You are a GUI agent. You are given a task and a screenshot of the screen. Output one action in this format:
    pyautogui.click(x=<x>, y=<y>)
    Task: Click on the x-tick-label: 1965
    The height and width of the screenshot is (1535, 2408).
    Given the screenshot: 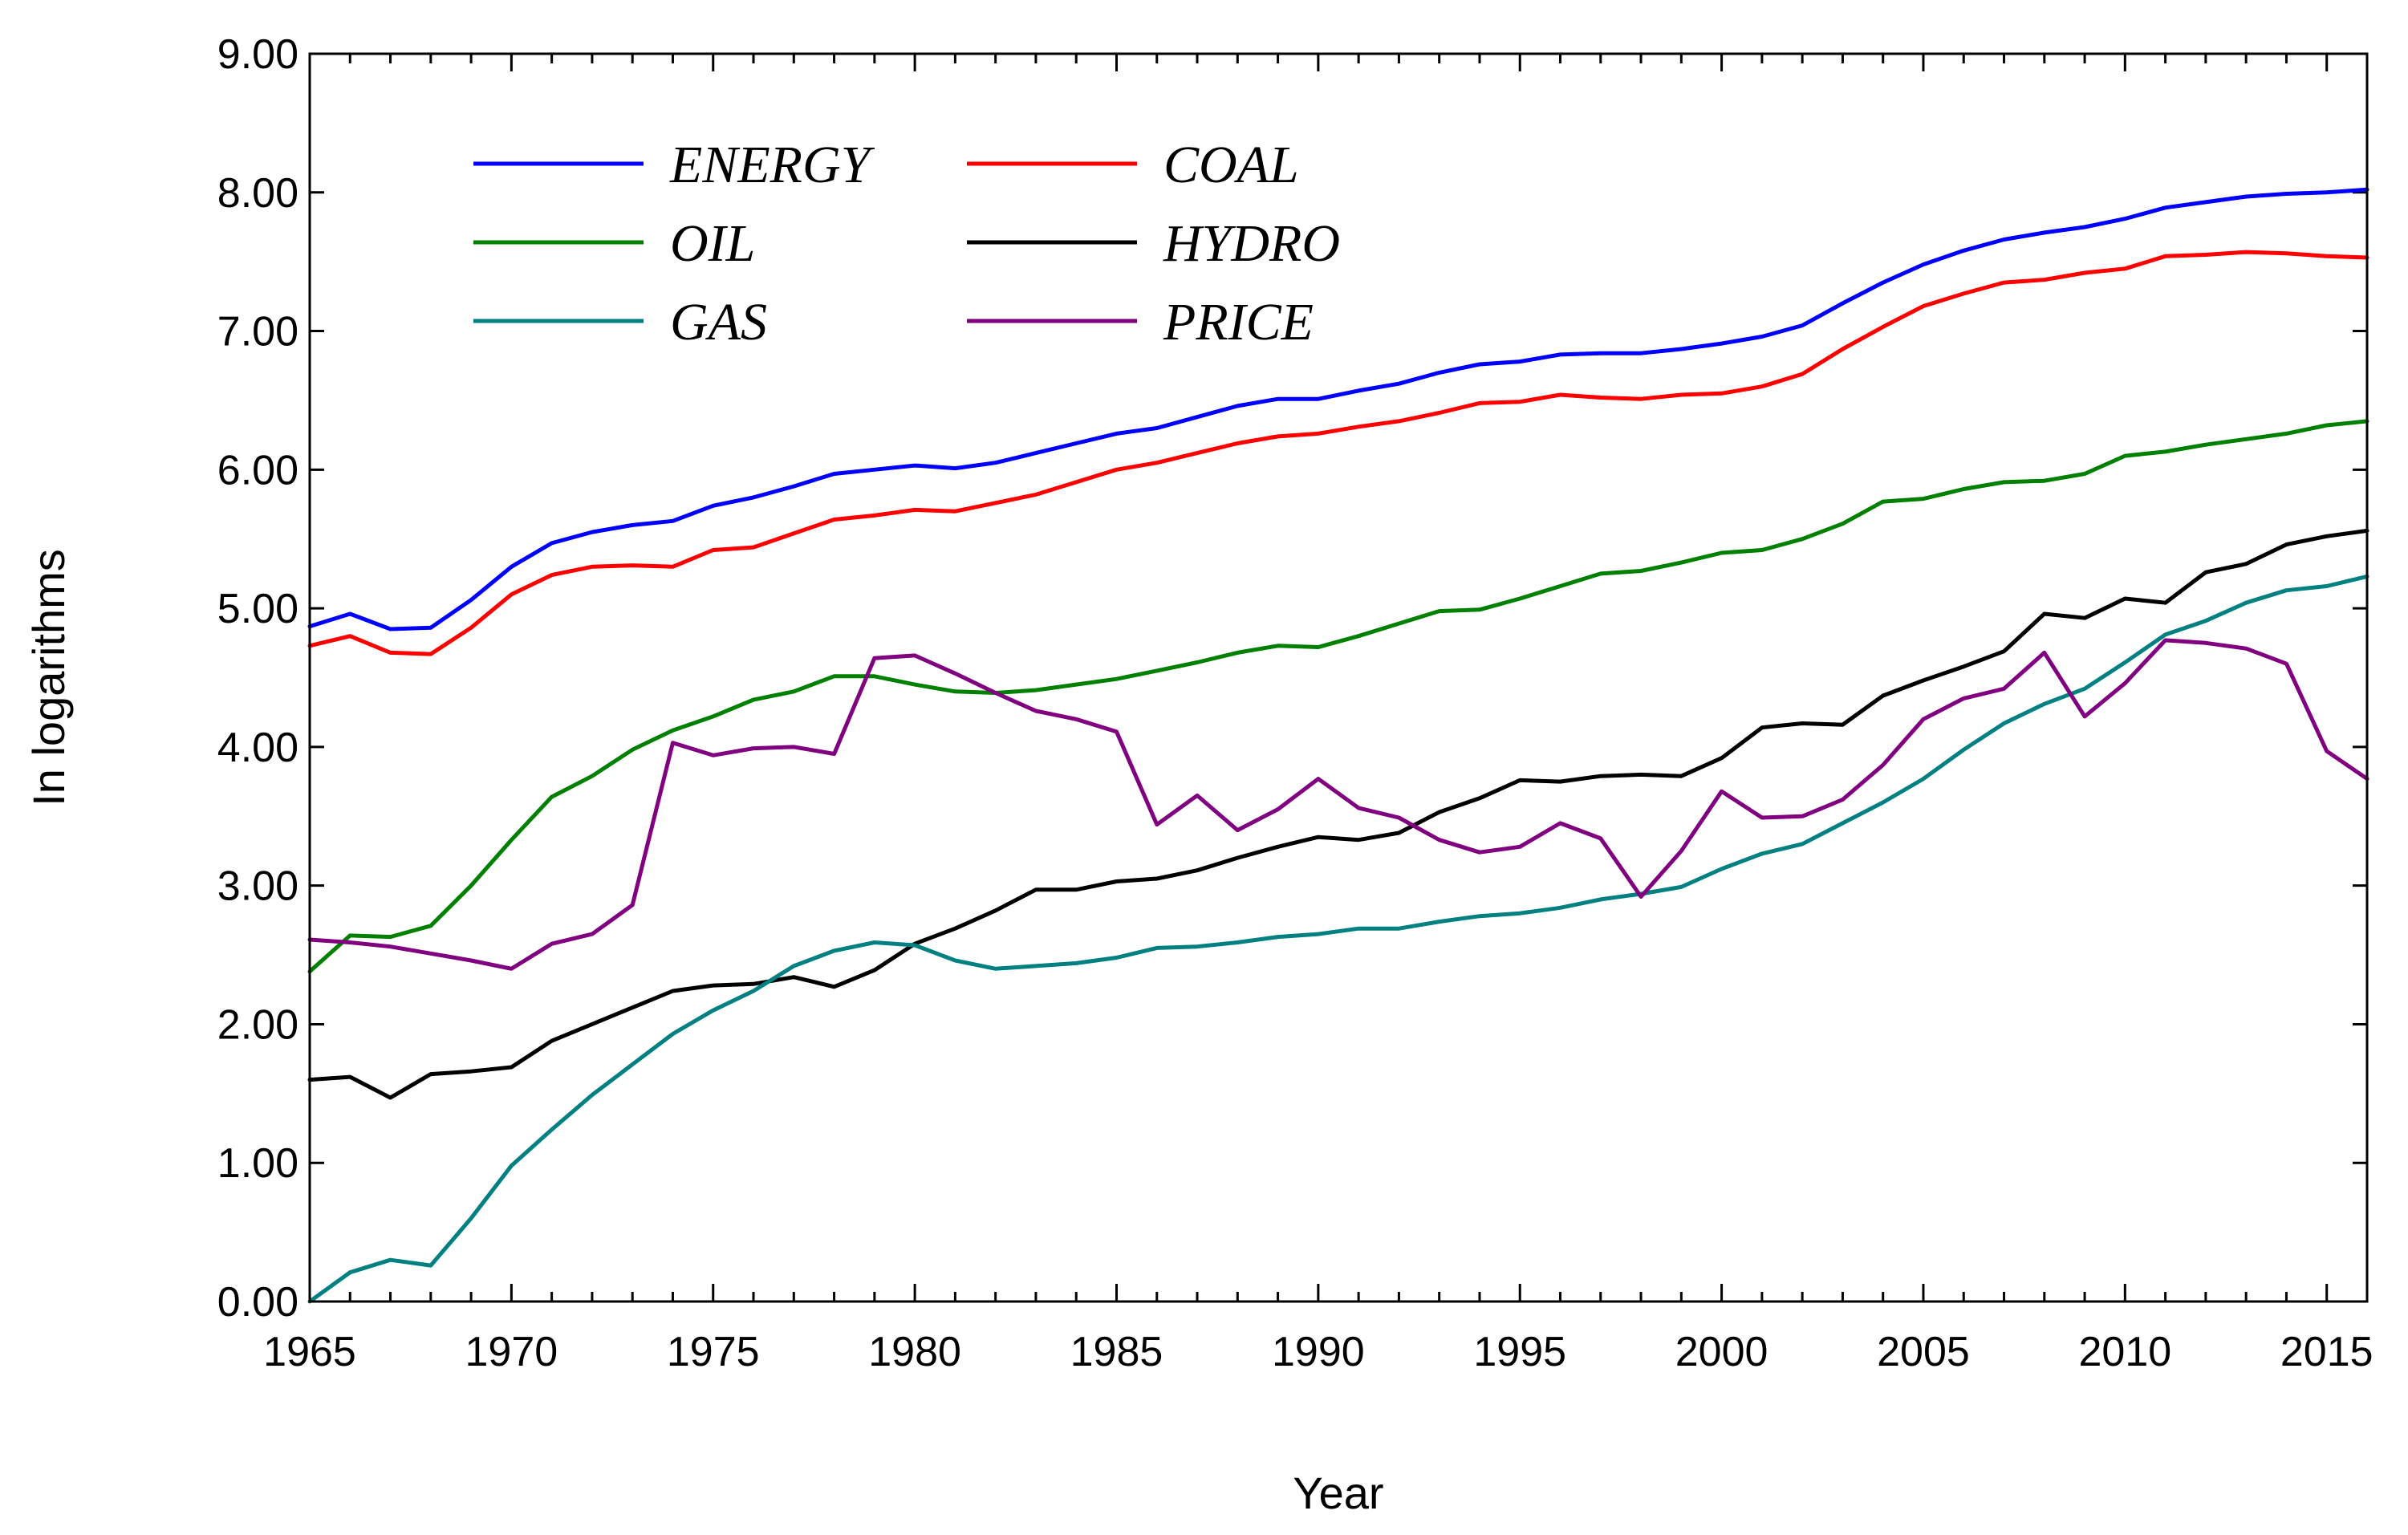 What is the action you would take?
    pyautogui.click(x=309, y=1352)
    